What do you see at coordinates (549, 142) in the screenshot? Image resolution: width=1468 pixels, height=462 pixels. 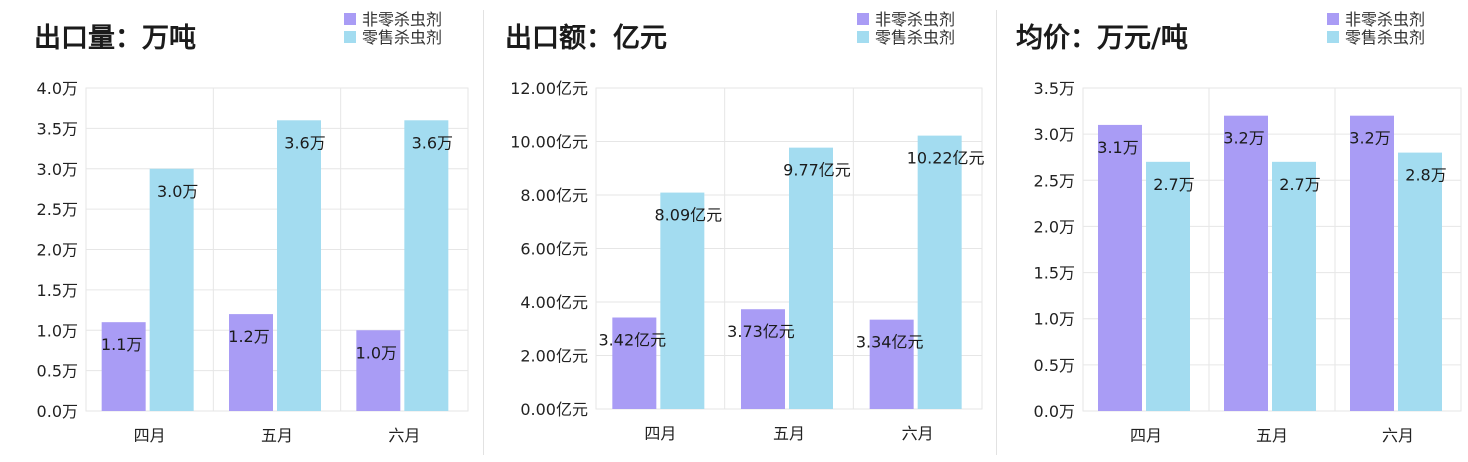 I see `y-tick-label: 10.00亿元` at bounding box center [549, 142].